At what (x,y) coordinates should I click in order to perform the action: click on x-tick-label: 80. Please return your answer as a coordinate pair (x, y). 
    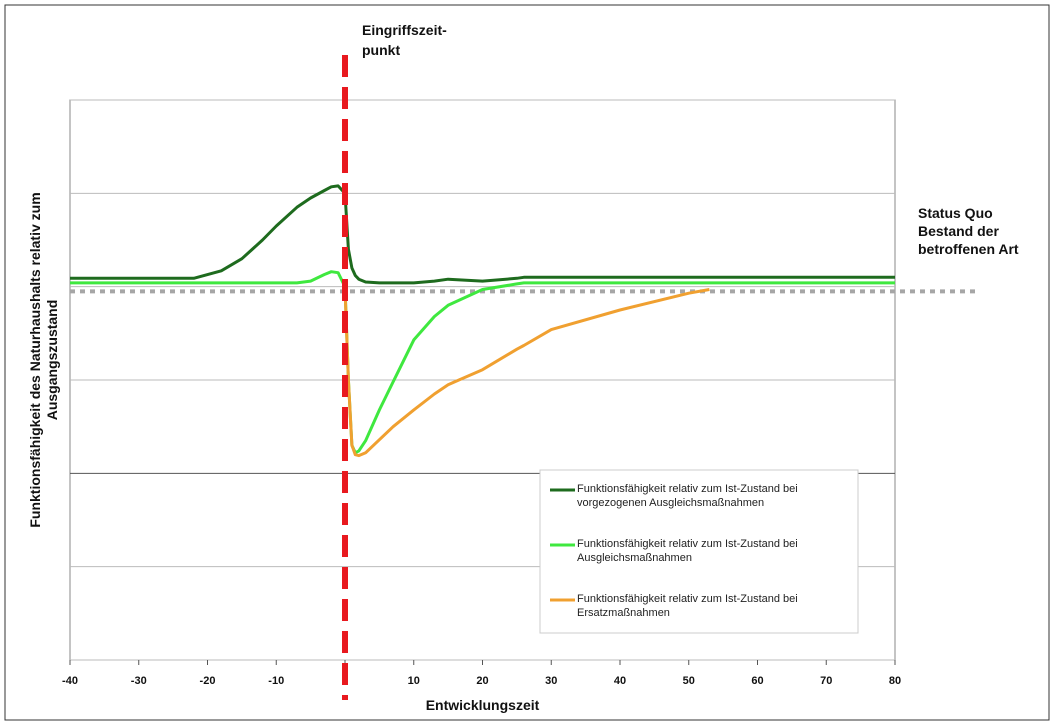
    Looking at the image, I should click on (895, 681).